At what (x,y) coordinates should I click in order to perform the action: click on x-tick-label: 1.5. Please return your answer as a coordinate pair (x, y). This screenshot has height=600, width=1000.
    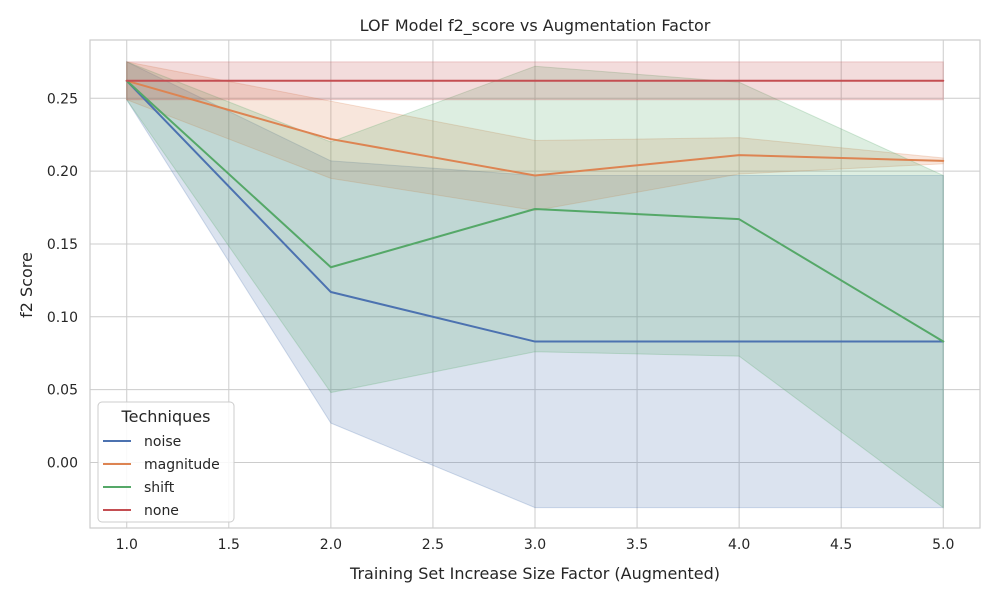
    Looking at the image, I should click on (229, 545).